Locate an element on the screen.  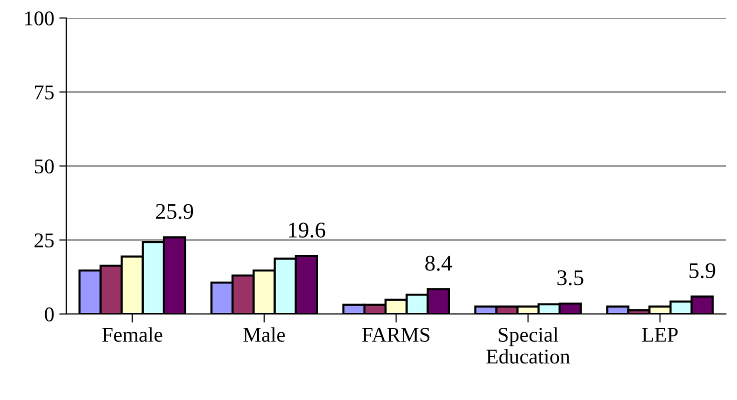
data-label: 25.9 is located at coordinates (175, 212).